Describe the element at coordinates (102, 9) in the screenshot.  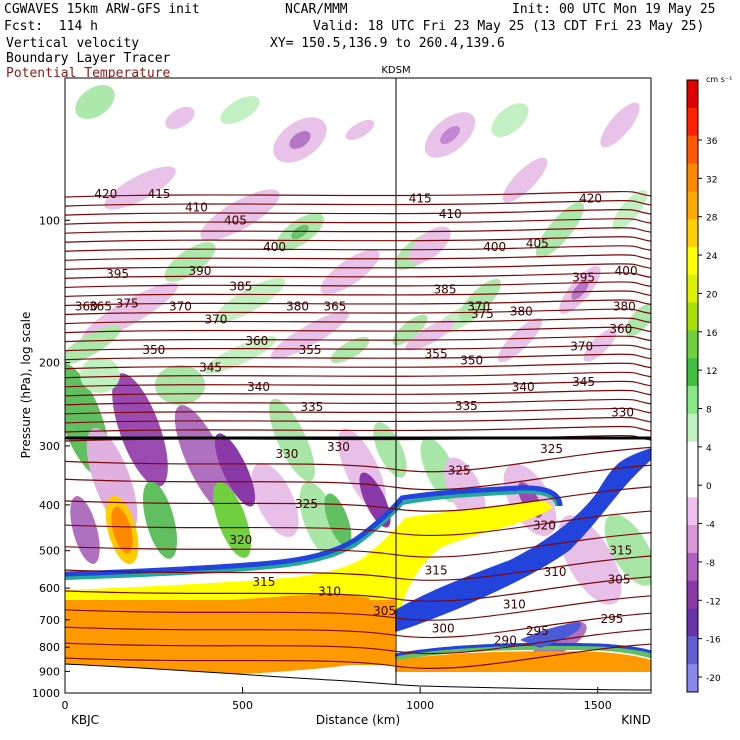
I see `model-title: CGWAVES 15km ARW-GFS init` at that location.